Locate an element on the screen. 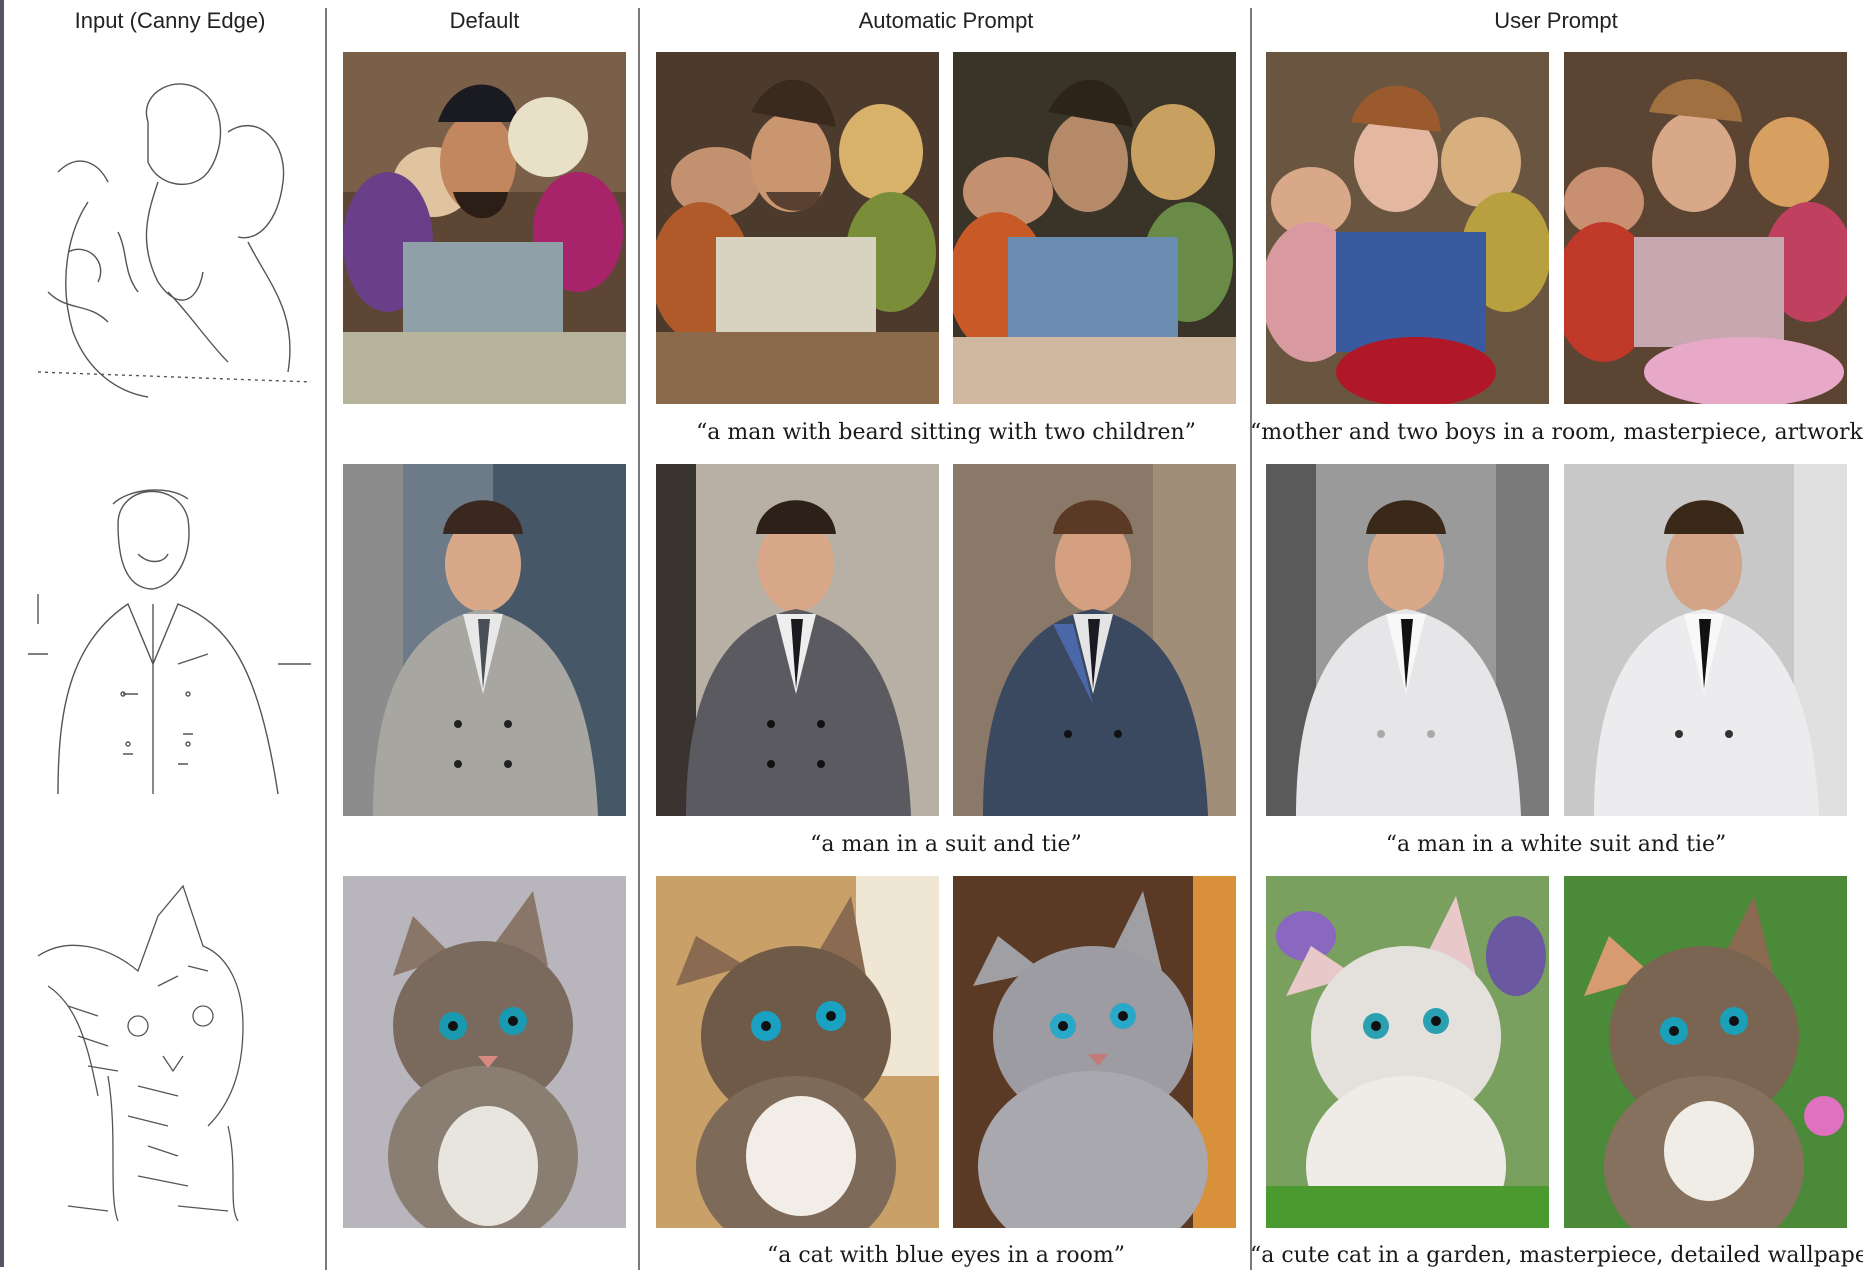 Image resolution: width=1863 pixels, height=1270 pixels. auto-prompt-image-2-kitten is located at coordinates (1094, 1052).